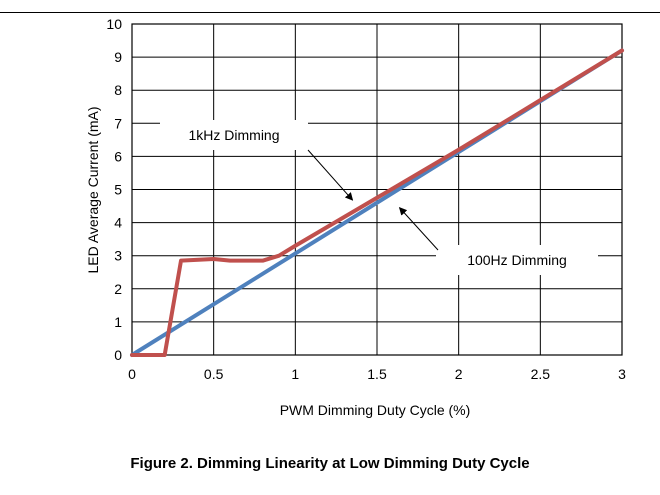  I want to click on annotation-1khz-dimming: 1kHz Dimming, so click(233, 135).